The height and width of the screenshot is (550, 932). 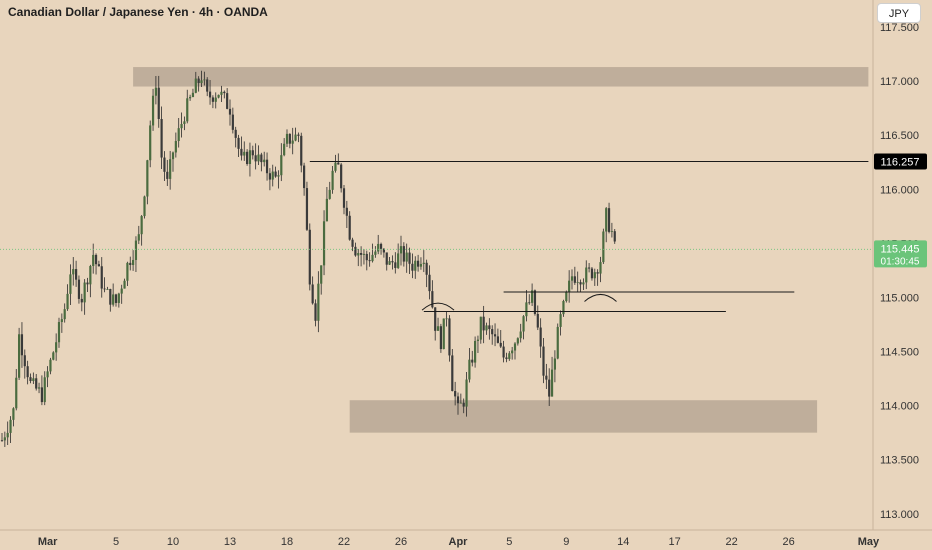 I want to click on y-tick-label: 113.000, so click(x=899, y=515).